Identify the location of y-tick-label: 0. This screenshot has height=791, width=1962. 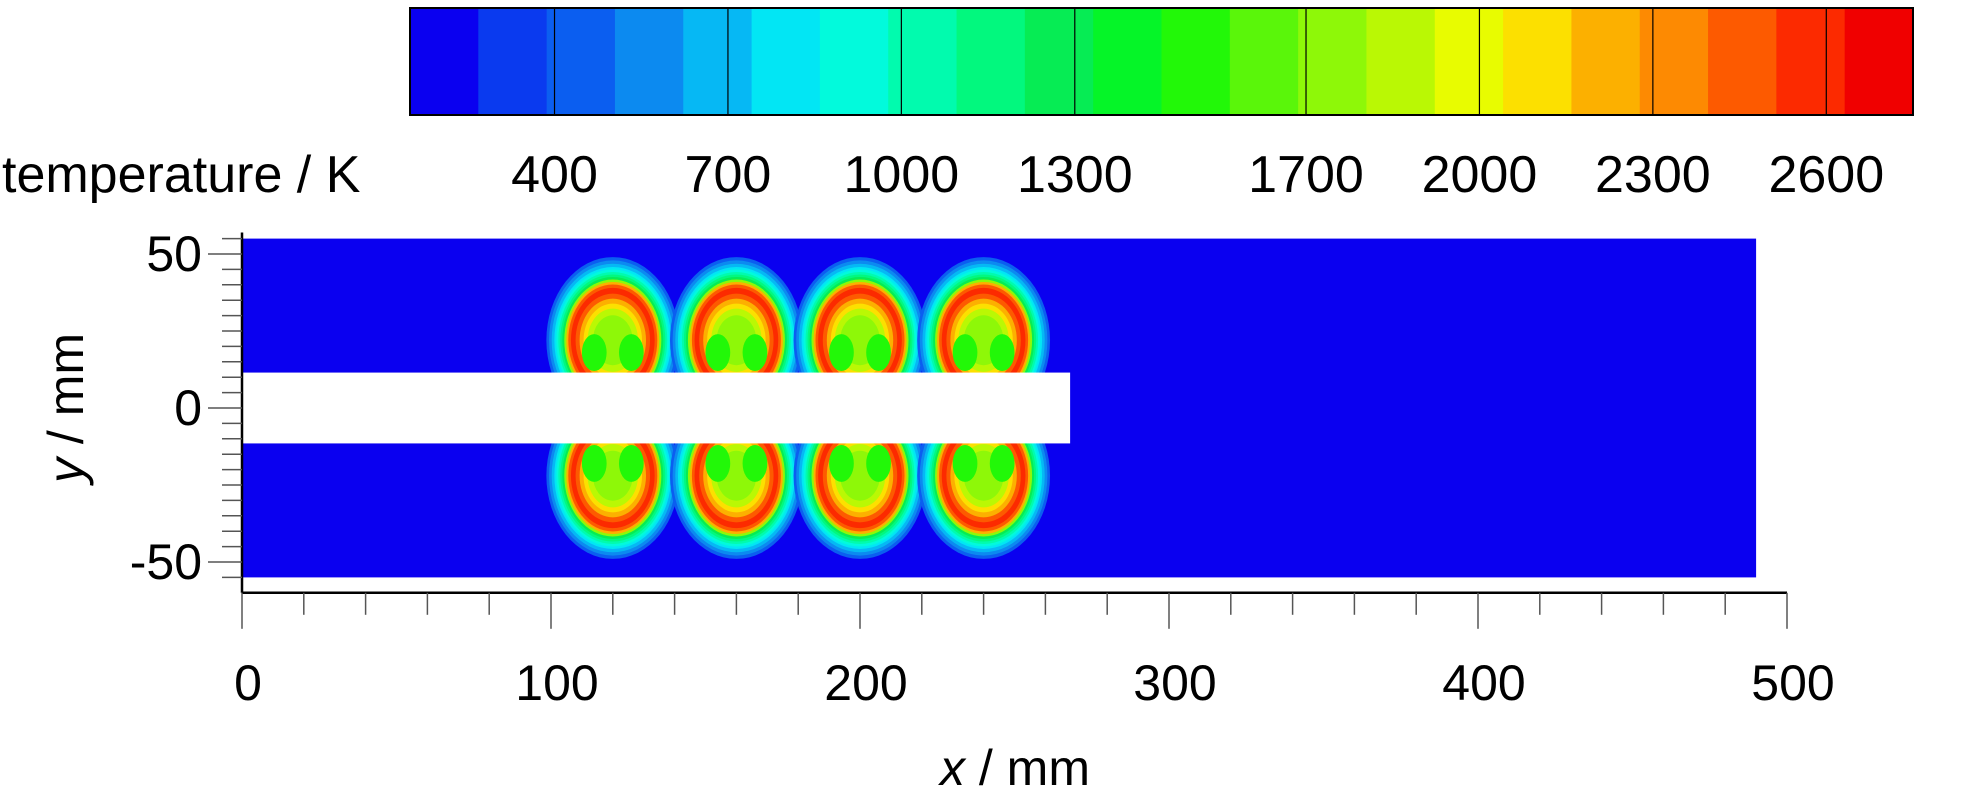
(188, 408).